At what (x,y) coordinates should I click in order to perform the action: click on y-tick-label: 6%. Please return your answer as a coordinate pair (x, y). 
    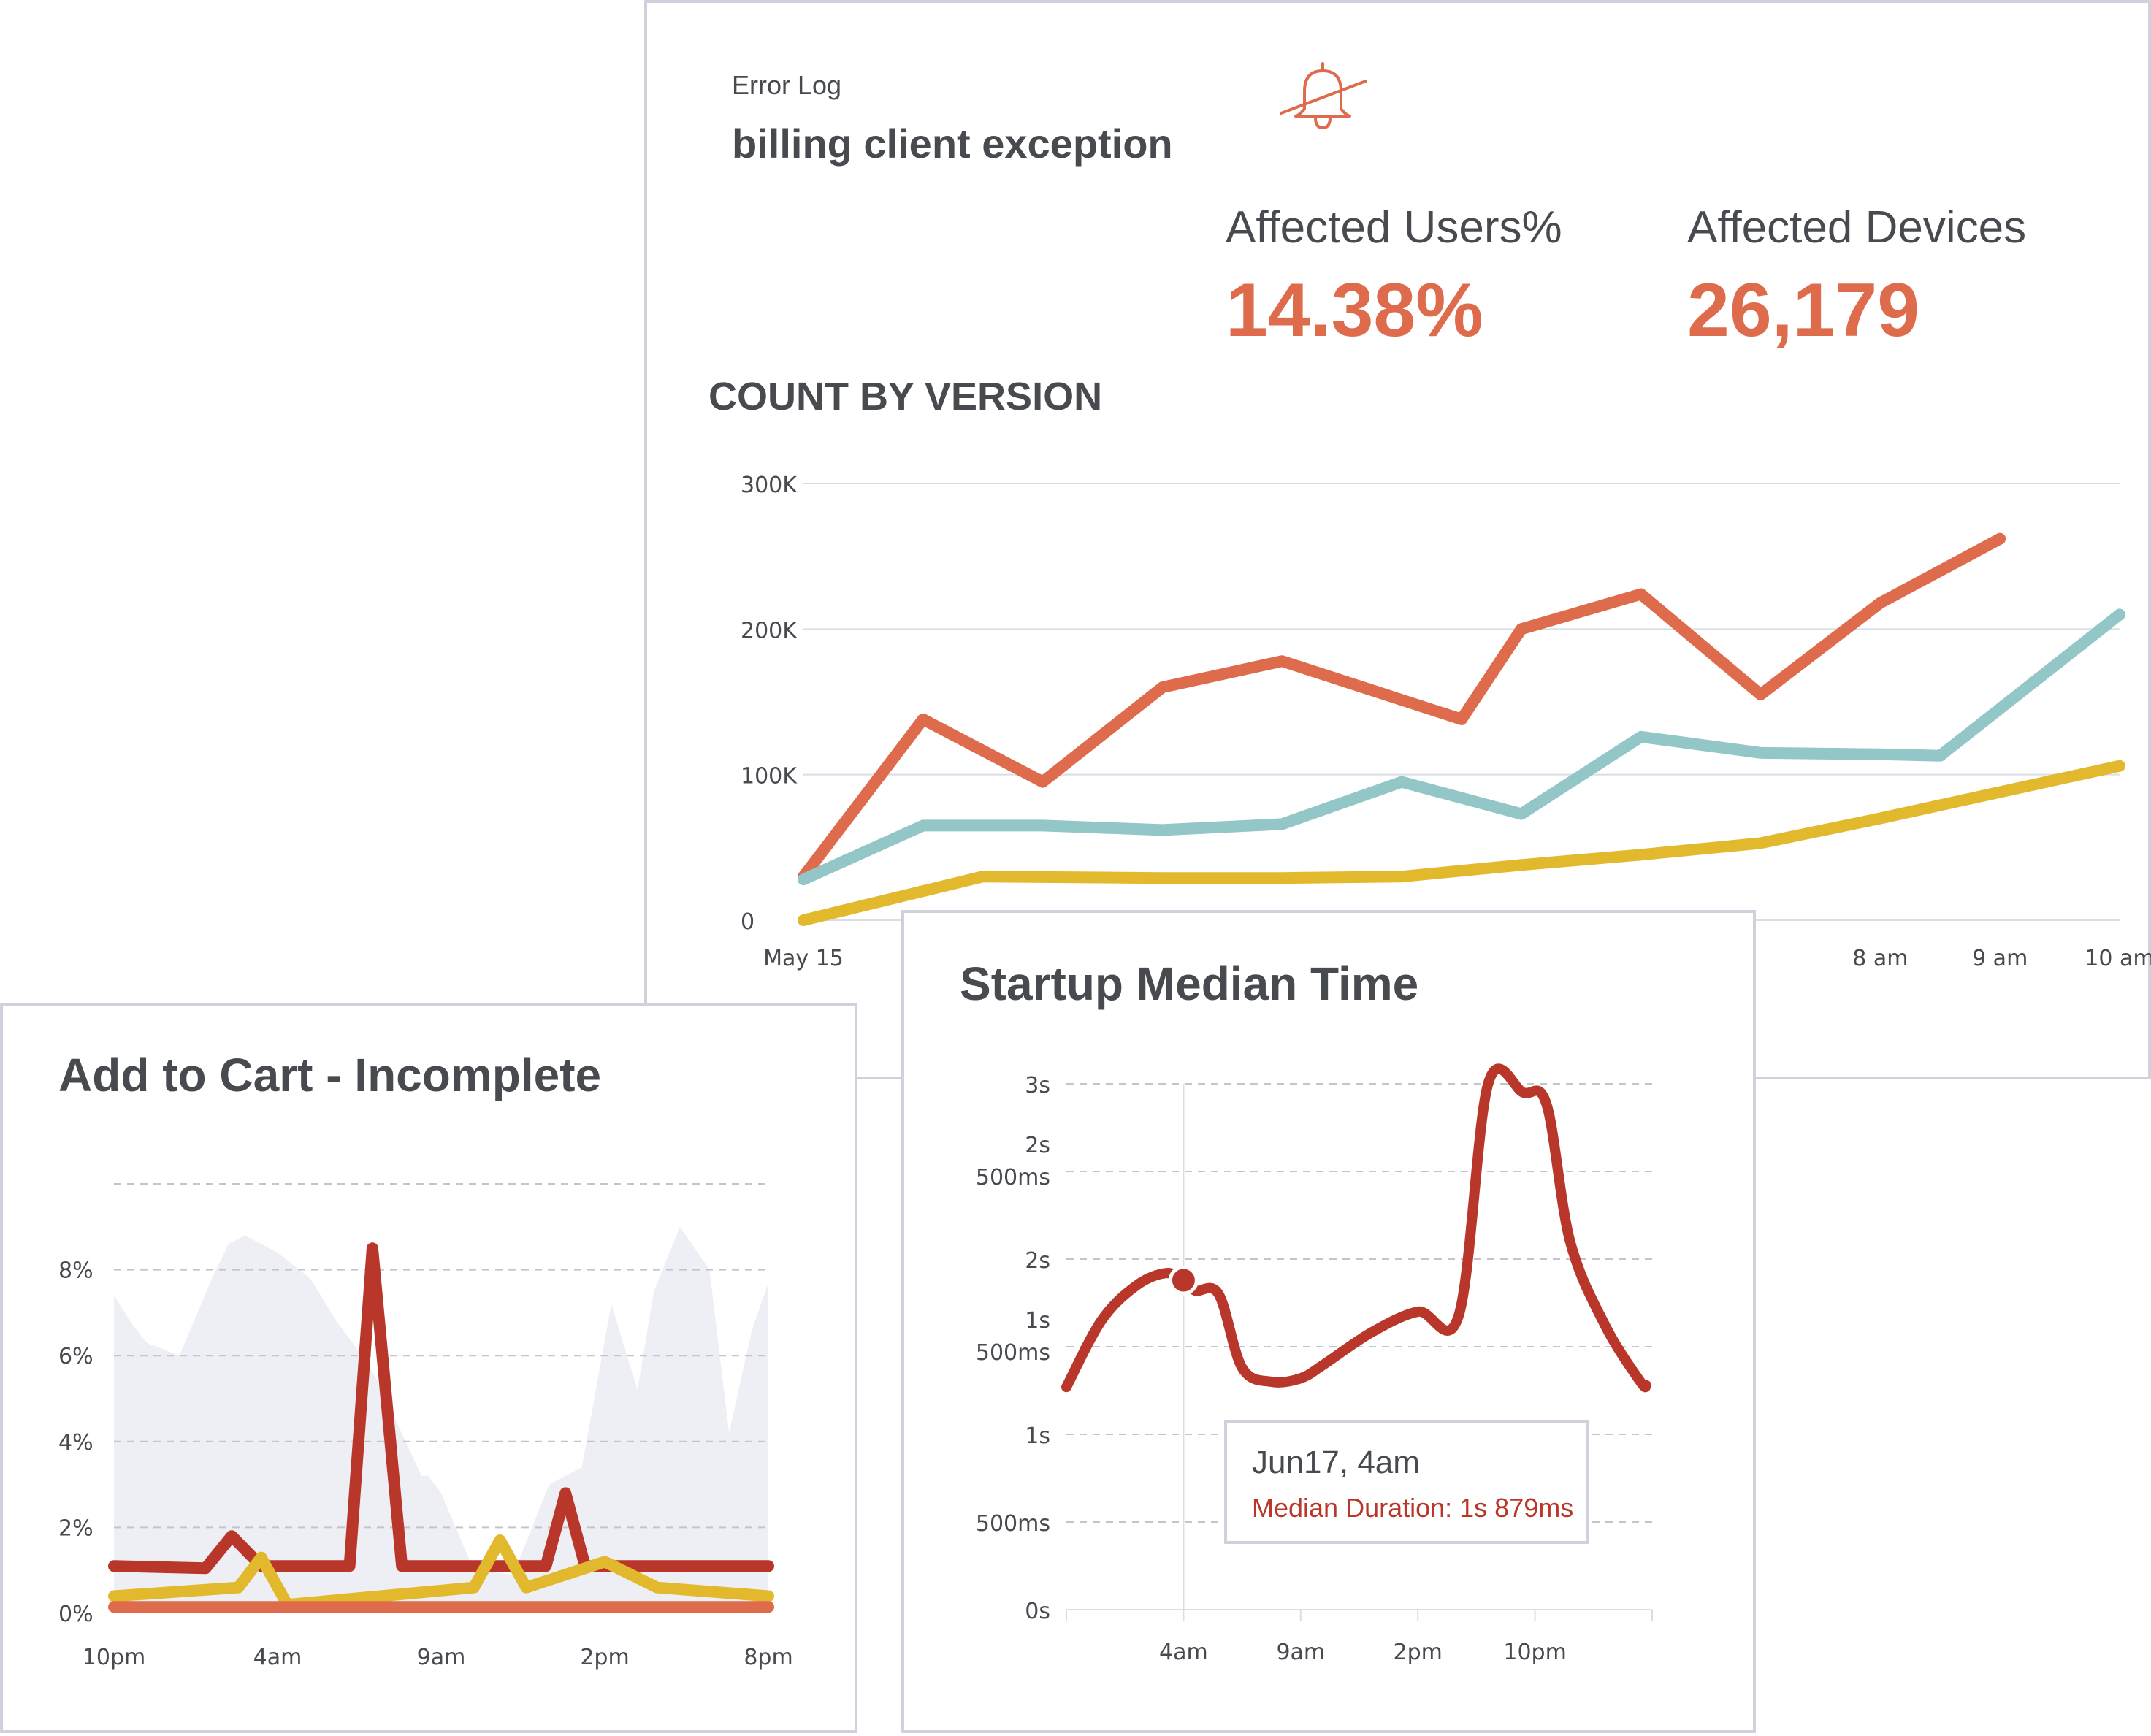
    Looking at the image, I should click on (75, 1356).